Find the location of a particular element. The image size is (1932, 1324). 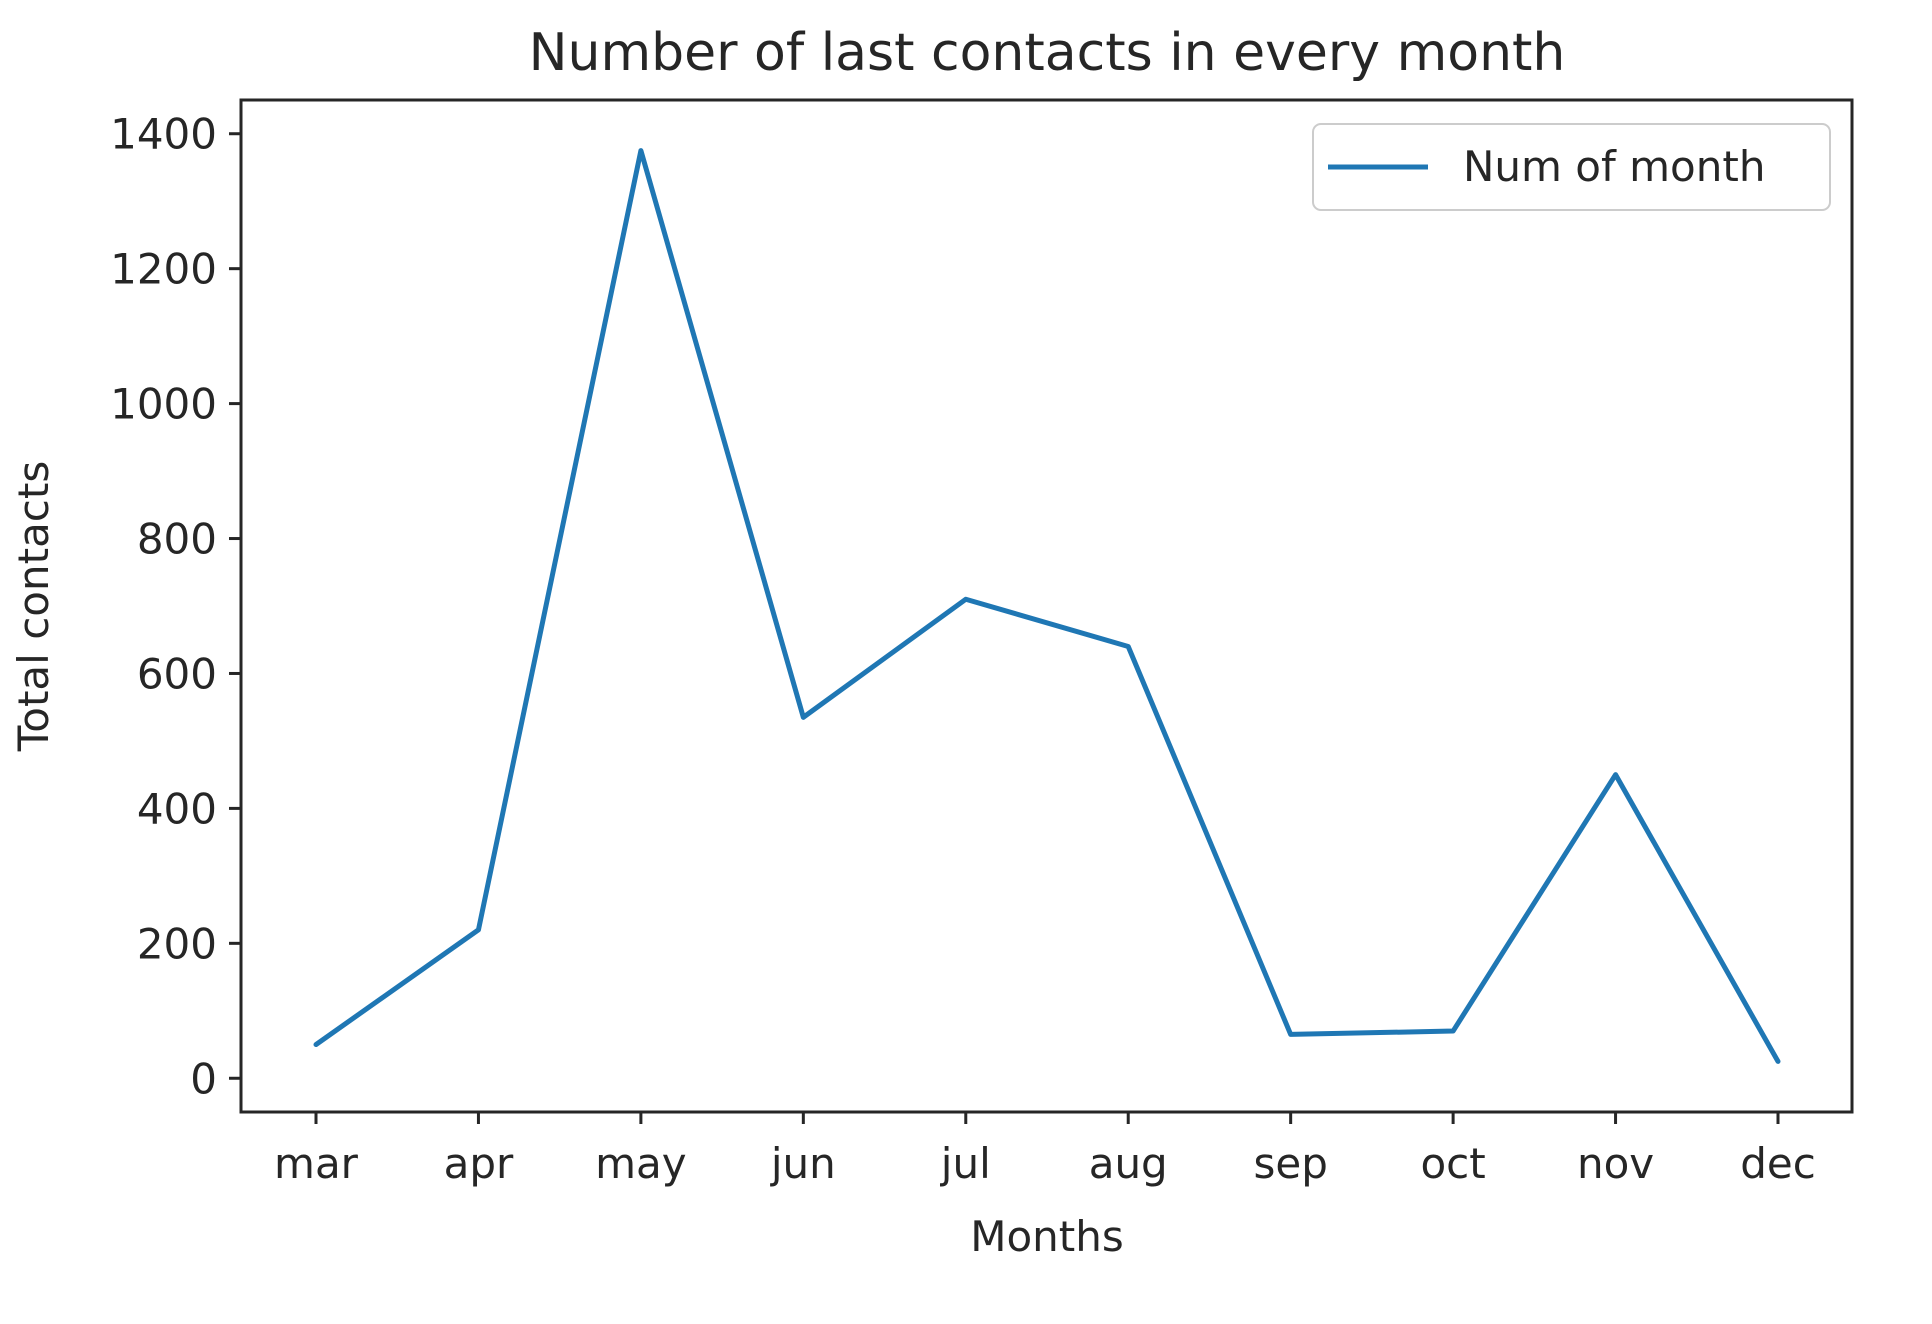

legend: Num of month is located at coordinates (1571, 167).